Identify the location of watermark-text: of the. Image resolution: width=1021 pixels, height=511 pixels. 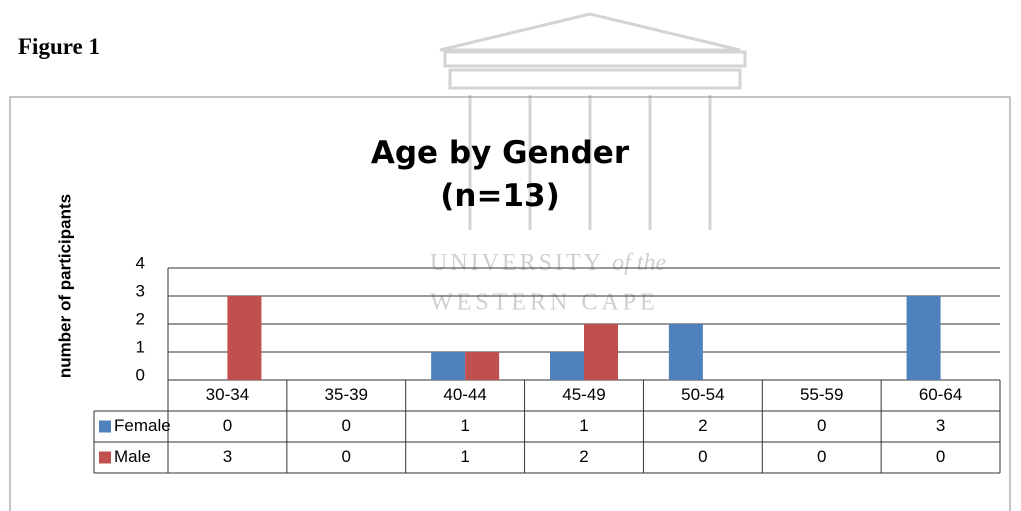
(639, 263).